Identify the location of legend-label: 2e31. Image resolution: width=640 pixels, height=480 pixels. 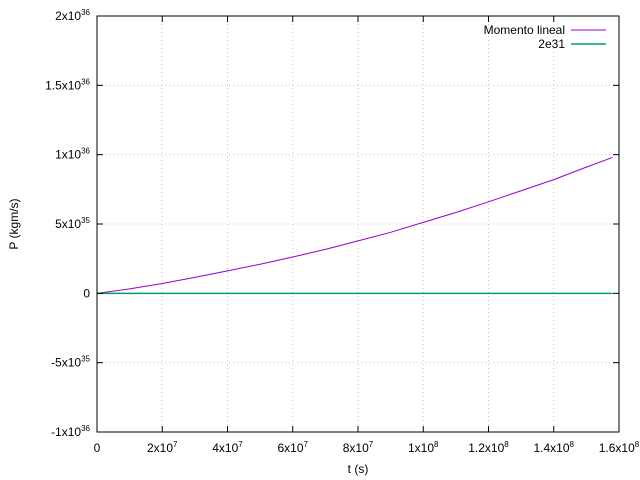
(551, 44).